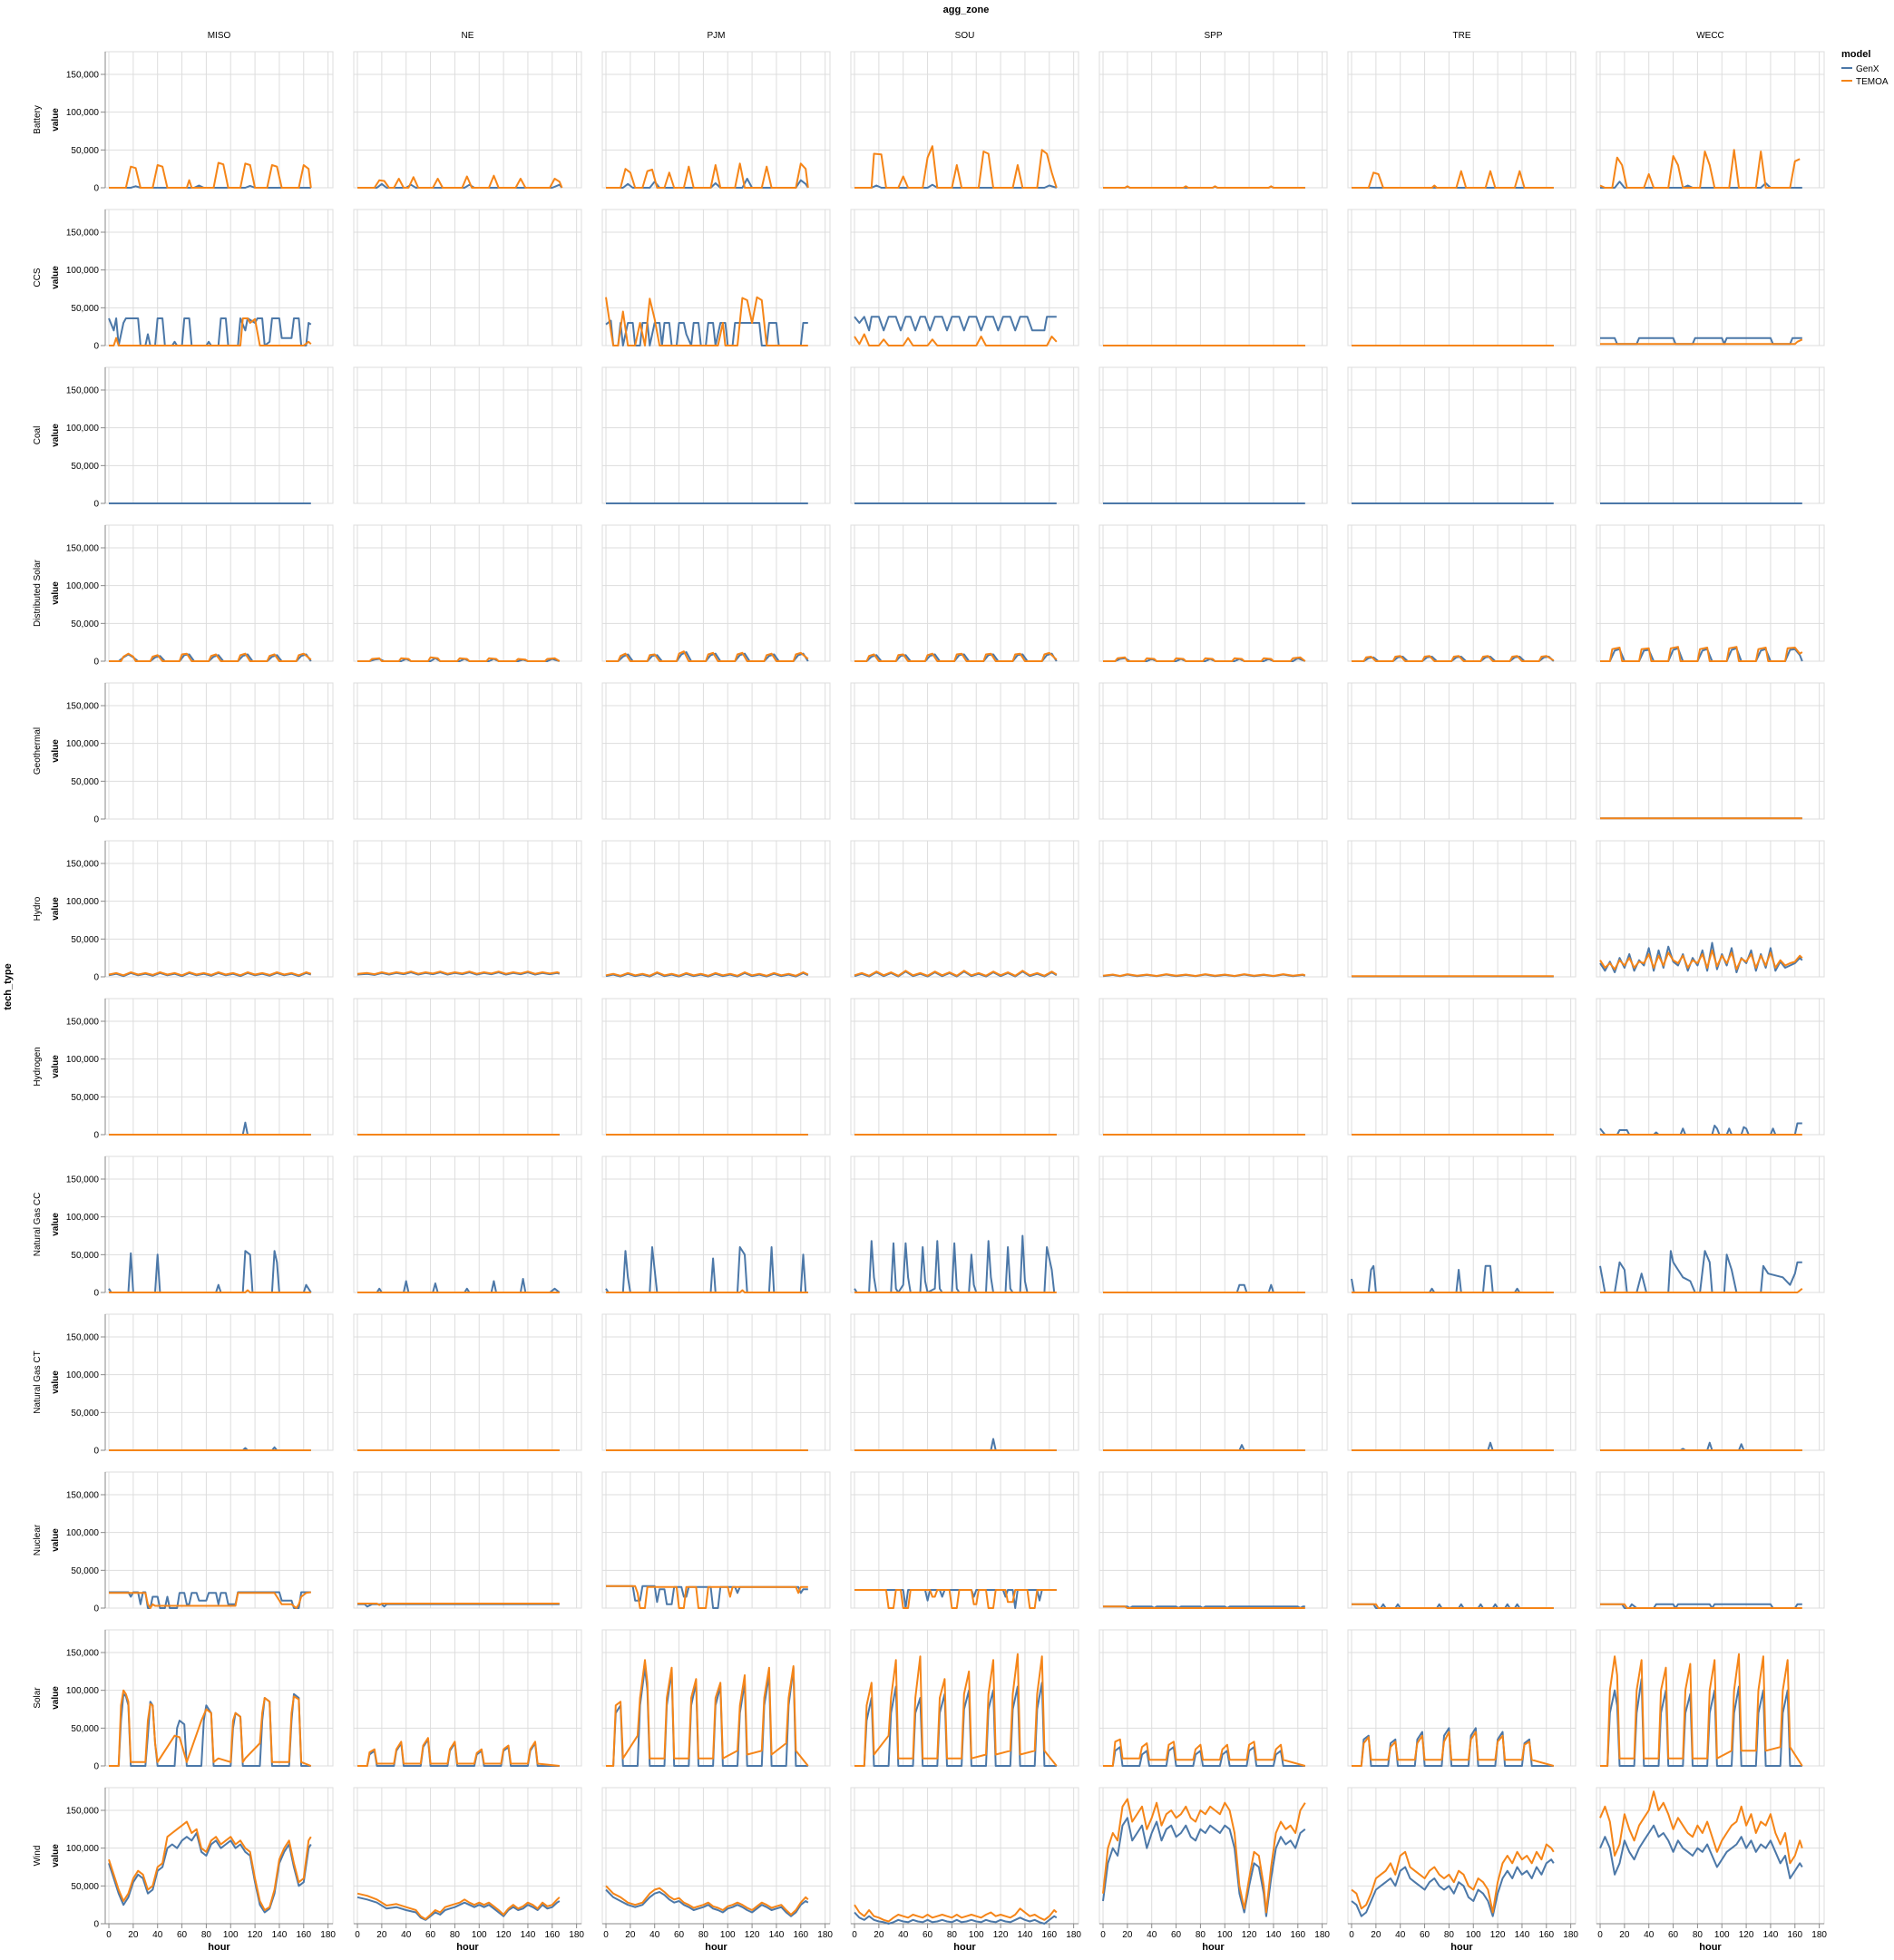  Describe the element at coordinates (1710, 1382) in the screenshot. I see `panel-natural-gas-ct-wecc` at that location.